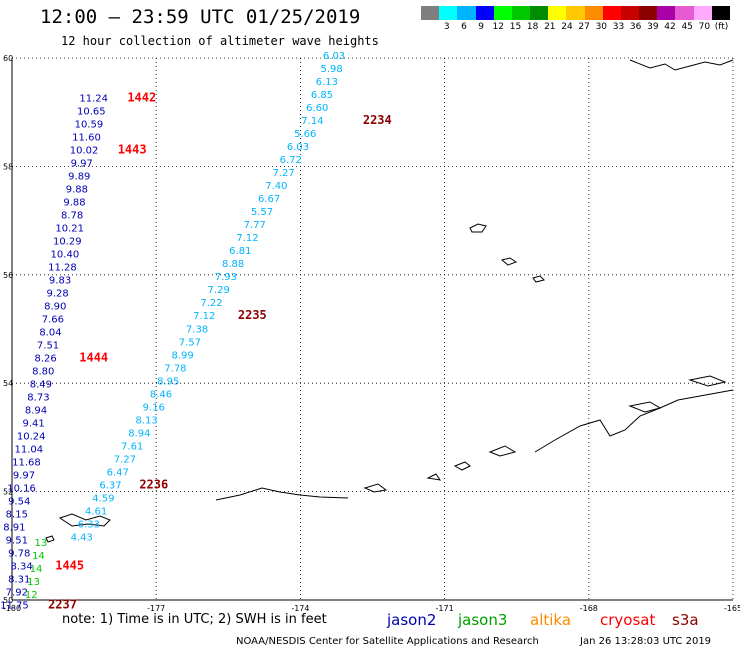 The height and width of the screenshot is (650, 740). What do you see at coordinates (200, 17) in the screenshot?
I see `map-title: 12:00 – 23:59 UTC 01/25/2019` at bounding box center [200, 17].